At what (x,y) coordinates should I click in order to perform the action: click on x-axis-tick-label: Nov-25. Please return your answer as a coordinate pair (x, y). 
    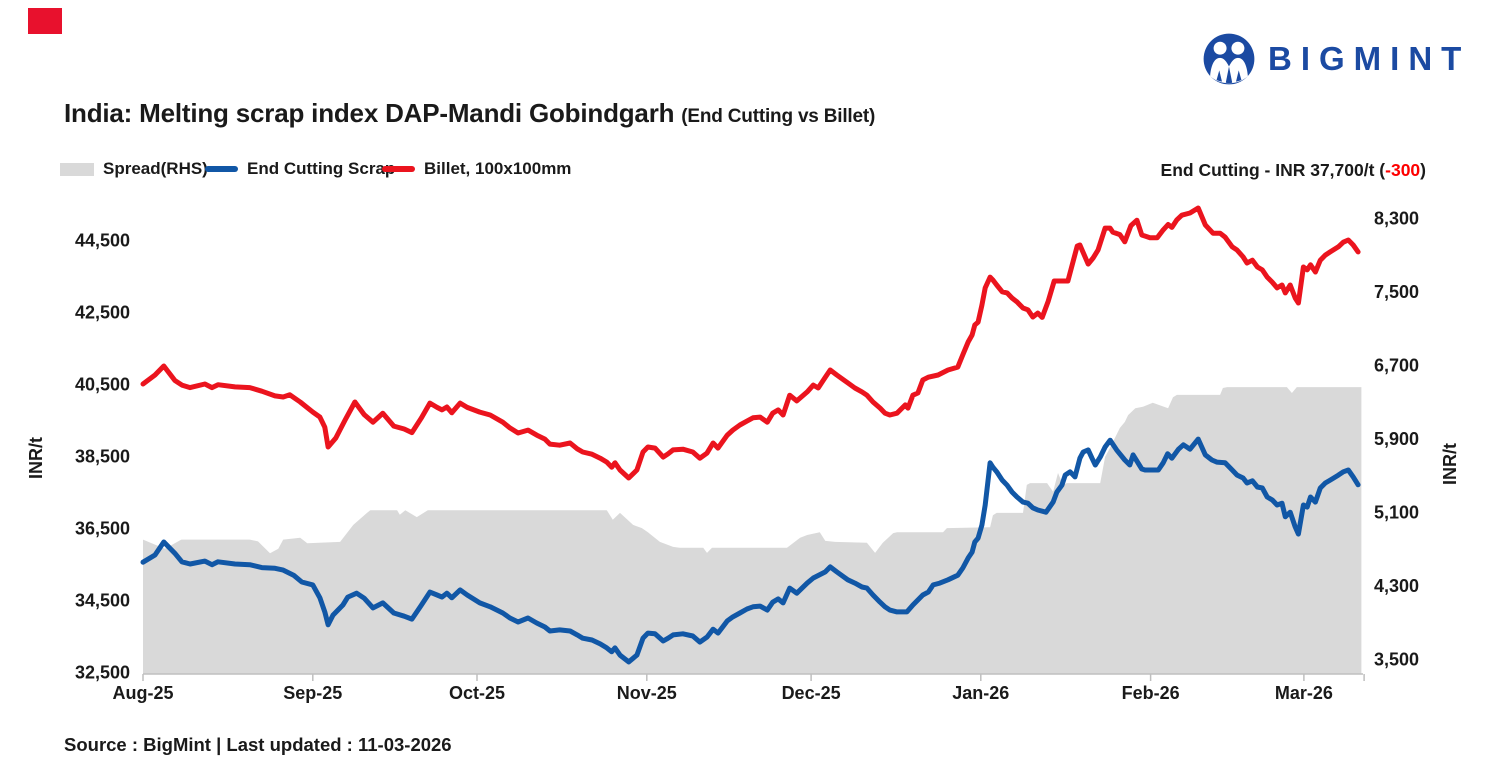
    Looking at the image, I should click on (647, 693).